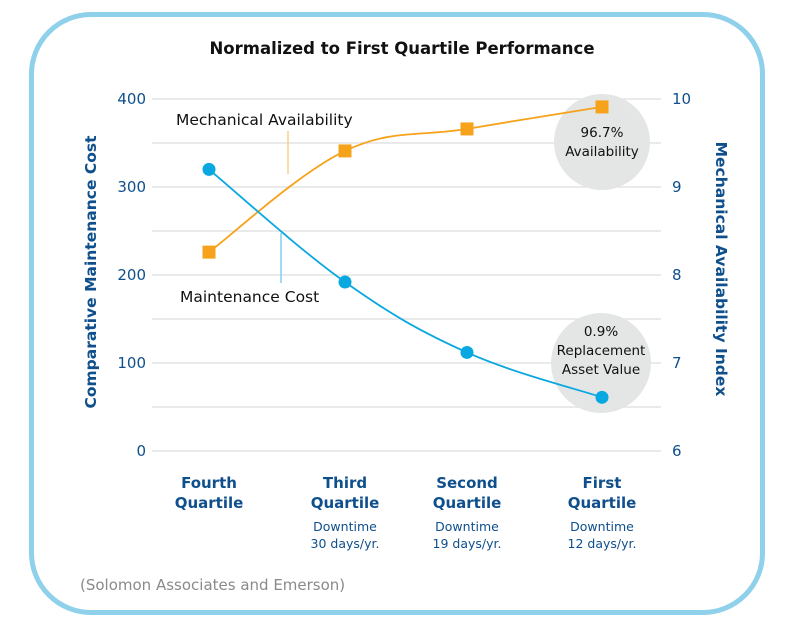 The image size is (800, 639). Describe the element at coordinates (602, 152) in the screenshot. I see `annotation-text: Availability` at that location.